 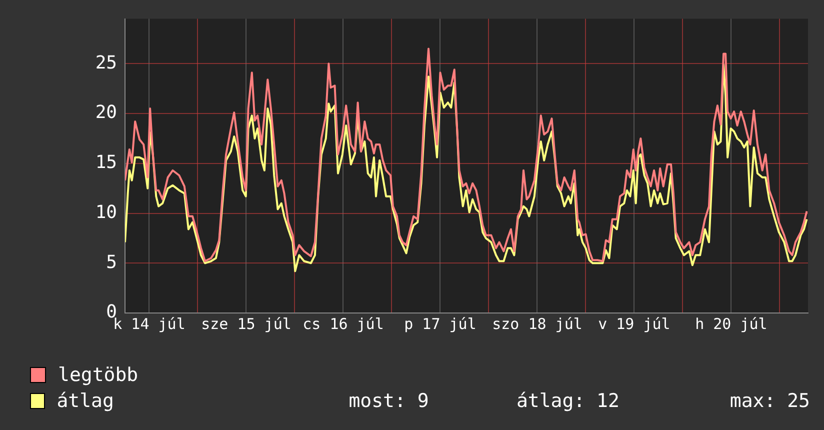 What do you see at coordinates (440, 323) in the screenshot?
I see `x-tick-label: p 17 júl` at bounding box center [440, 323].